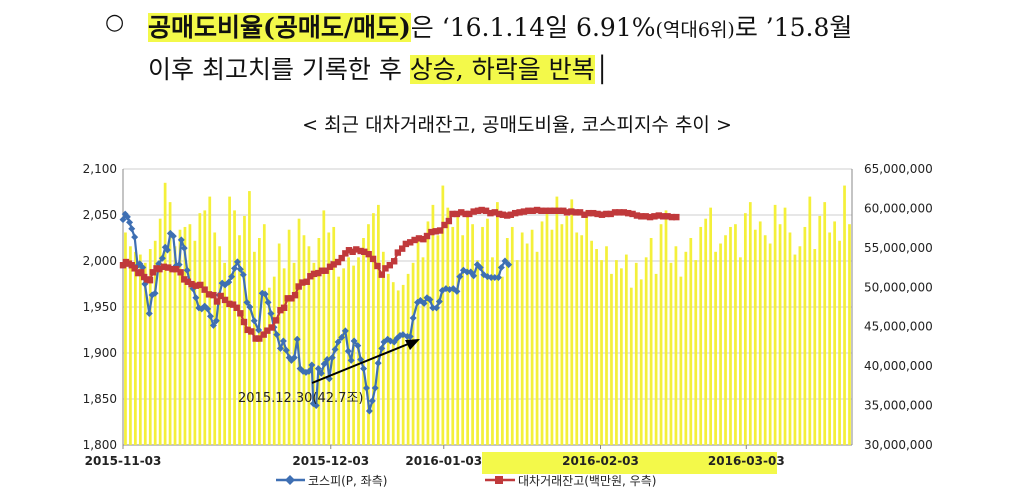  I want to click on headline-short-ratio-term: 공매도비율(공매도/매도), so click(279, 27).